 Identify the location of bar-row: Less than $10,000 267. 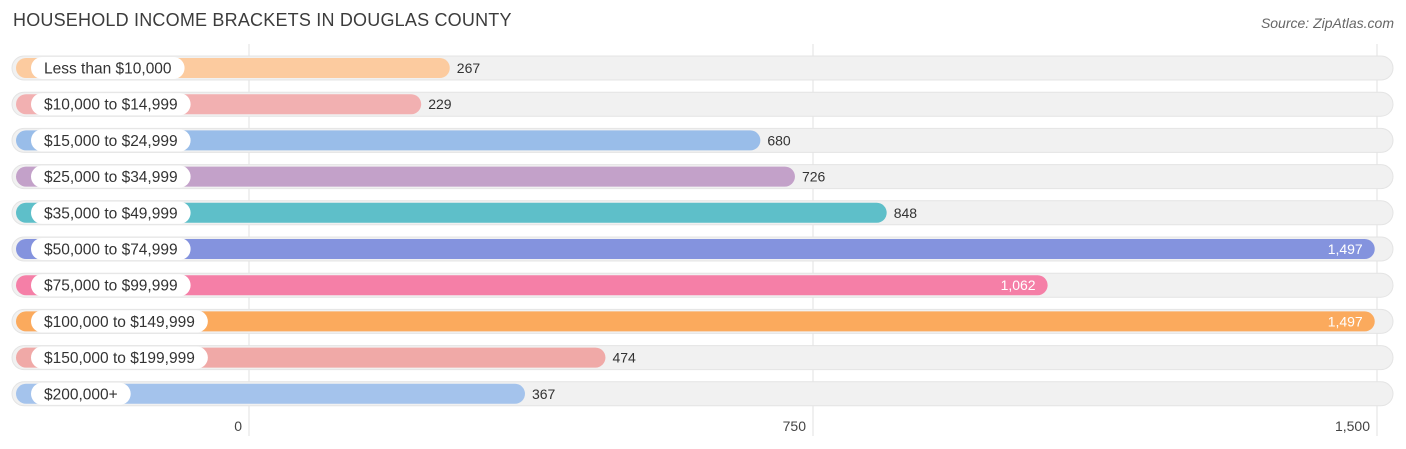
(702, 68).